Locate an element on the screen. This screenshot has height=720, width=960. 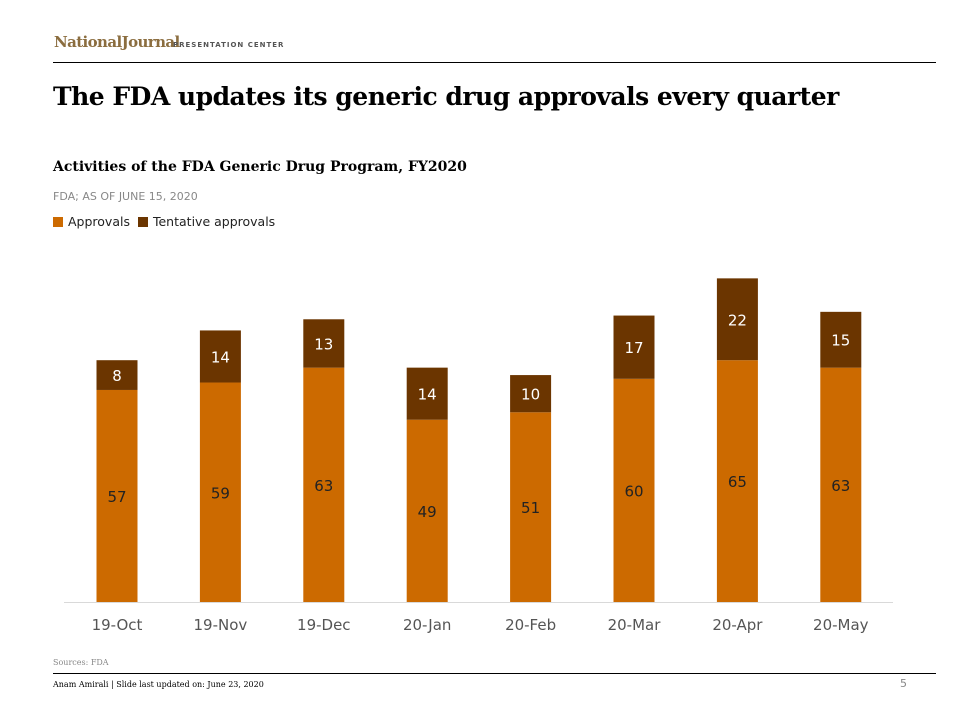
header-divider is located at coordinates (494, 62).